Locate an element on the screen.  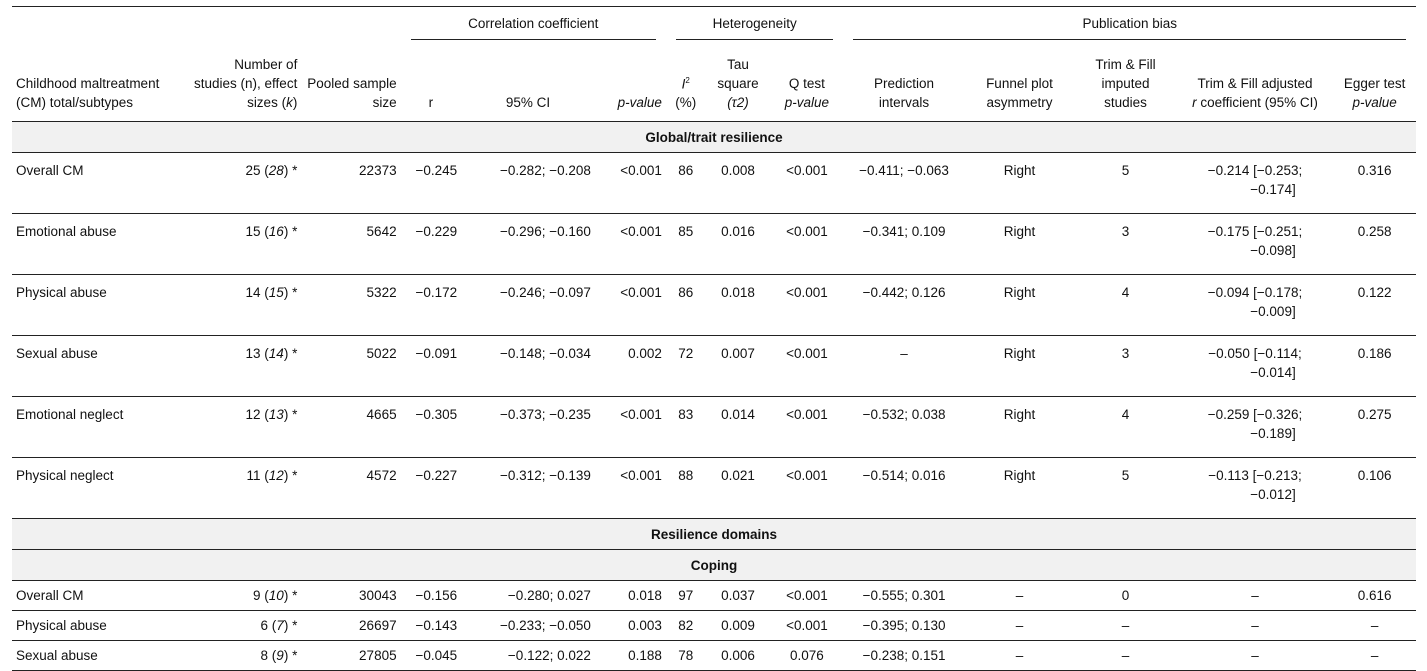
cell-ci: −0.233; −0.050 is located at coordinates (528, 625).